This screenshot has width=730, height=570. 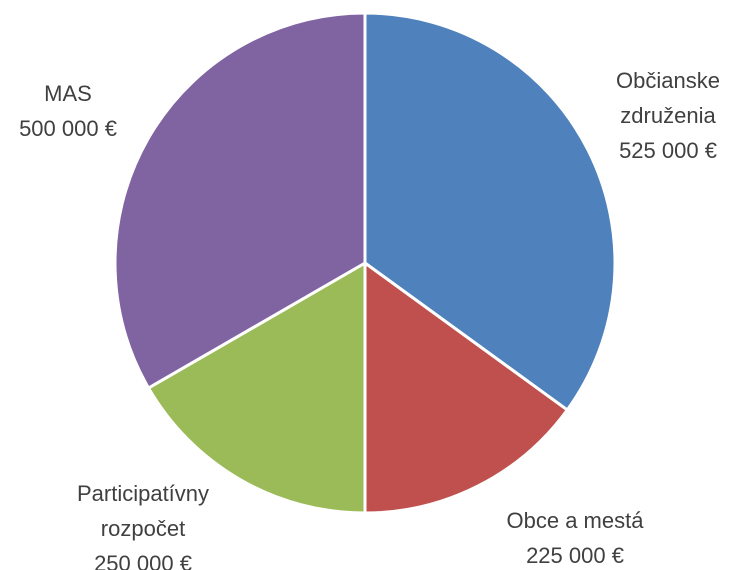 I want to click on value-label: 525 000 €, so click(x=668, y=150).